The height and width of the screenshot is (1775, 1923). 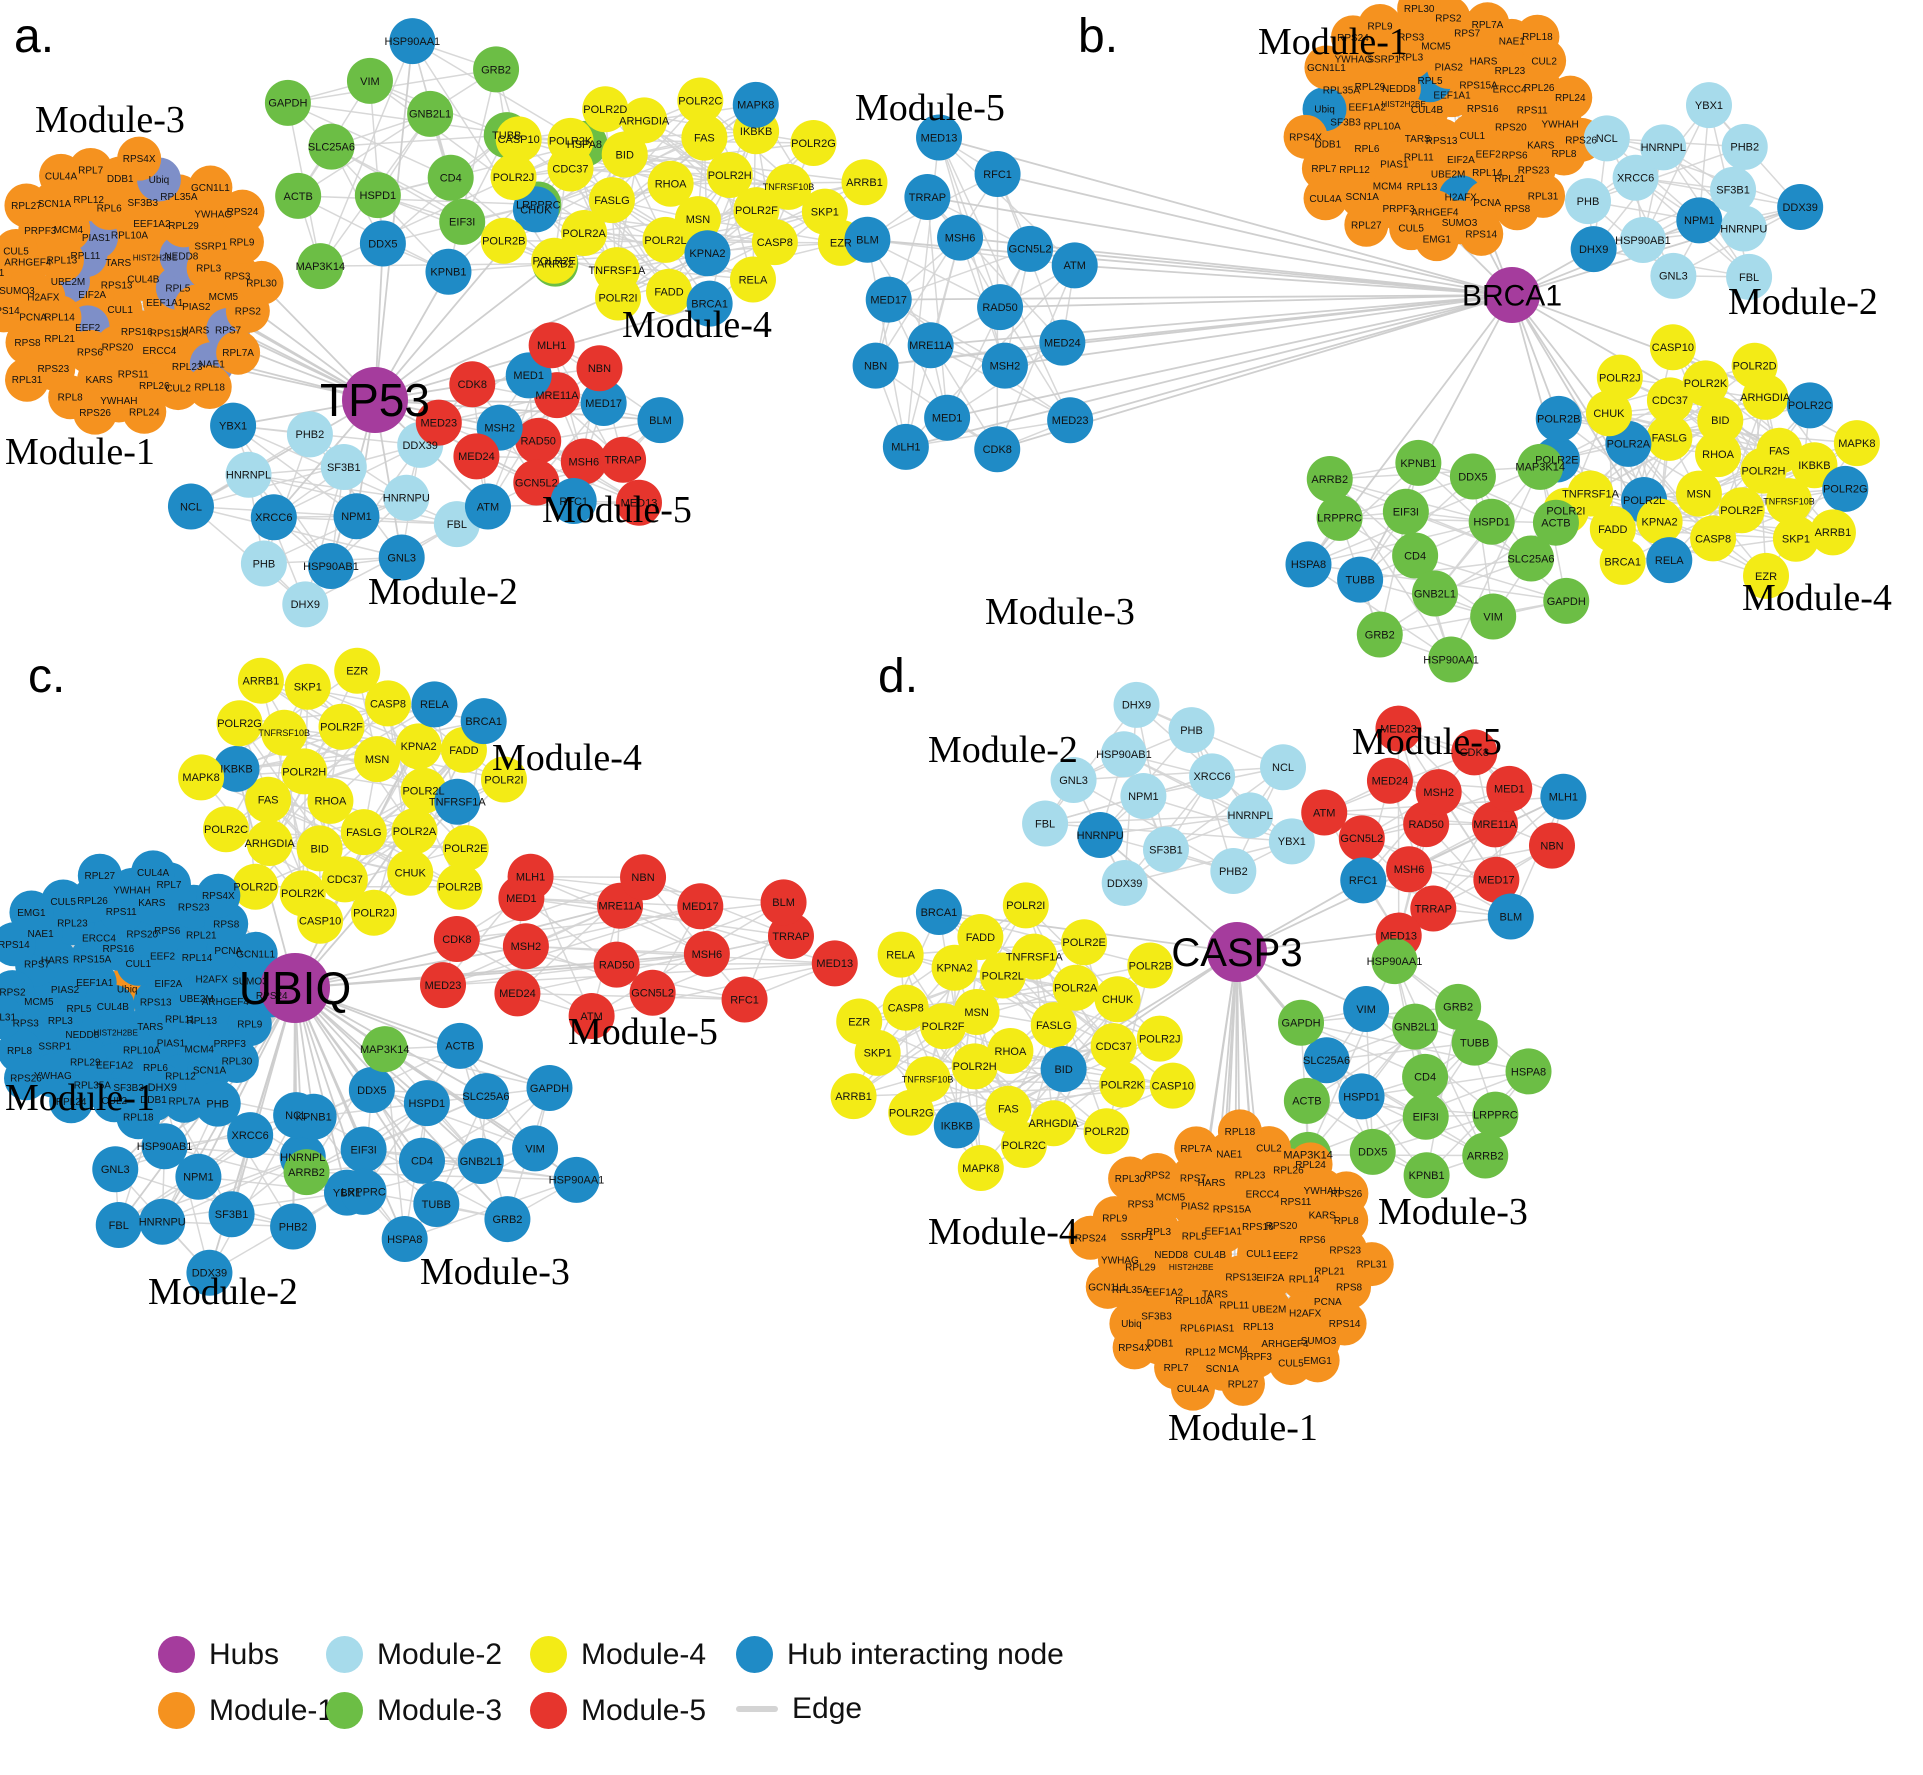 I want to click on node-FBL, so click(x=1749, y=276).